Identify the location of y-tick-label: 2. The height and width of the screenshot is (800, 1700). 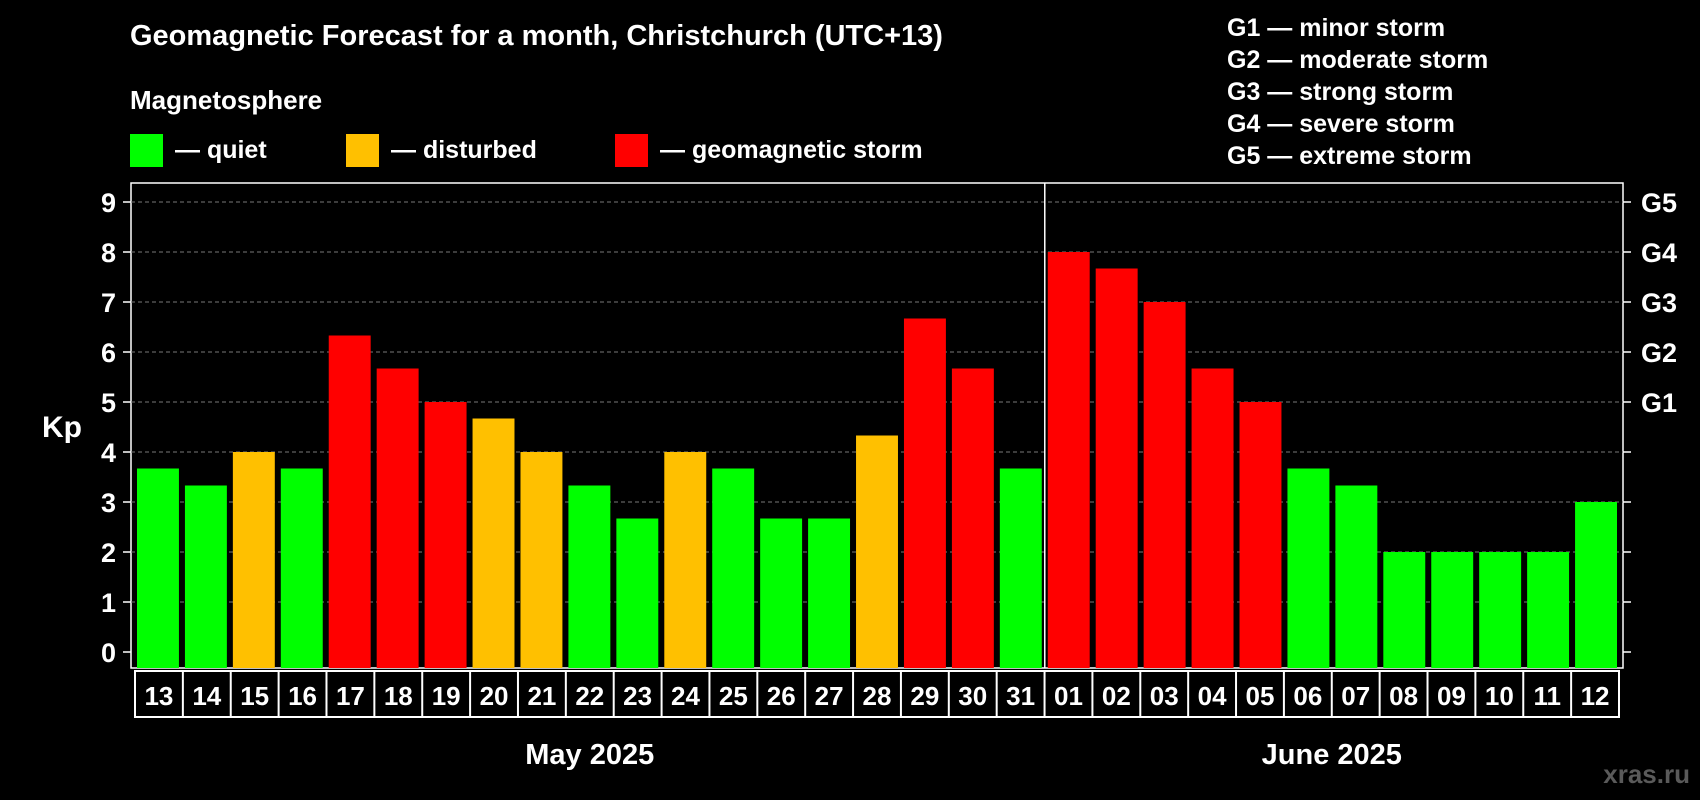
(108, 553).